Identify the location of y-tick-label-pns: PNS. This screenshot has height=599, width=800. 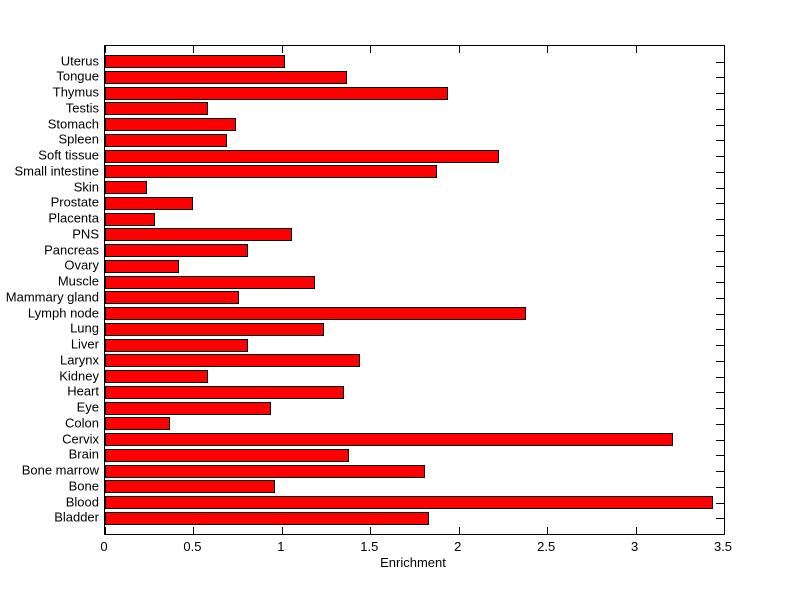
(85, 234).